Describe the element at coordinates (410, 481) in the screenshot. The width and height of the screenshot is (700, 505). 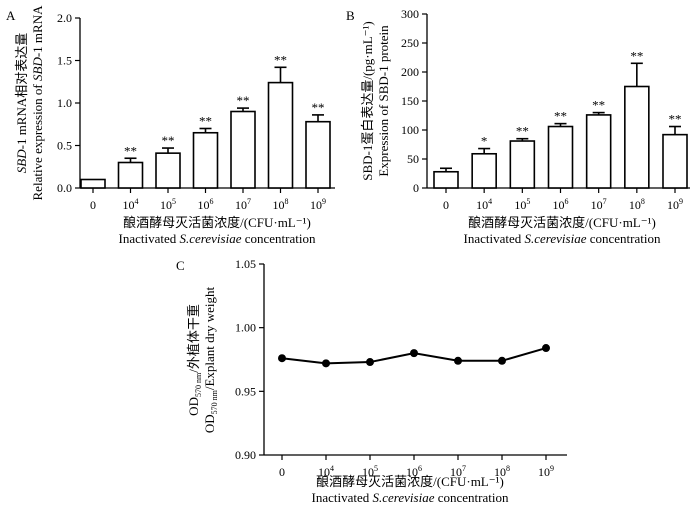
I see `panel-c-xlabel-cn: 酿酒酵母灭活菌浓度/(CFU·mL⁻¹)` at that location.